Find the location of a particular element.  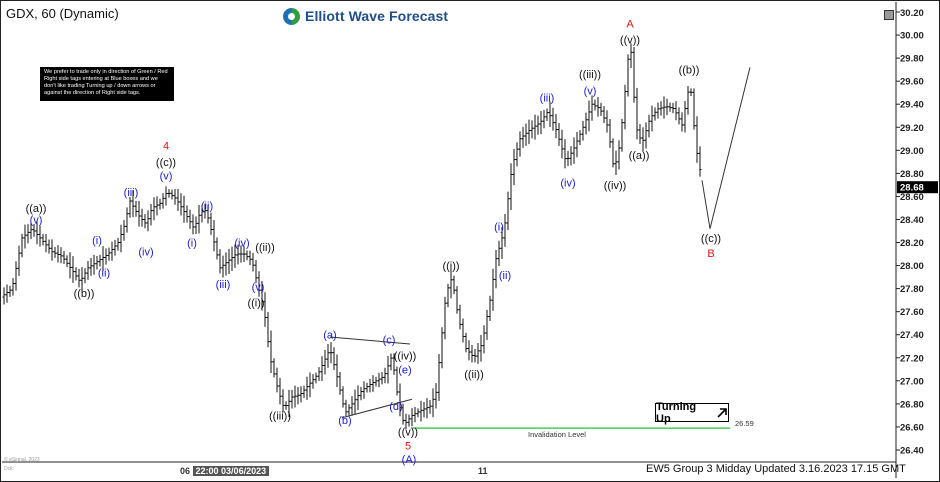

elliott-wave-logo-icon is located at coordinates (291, 16).